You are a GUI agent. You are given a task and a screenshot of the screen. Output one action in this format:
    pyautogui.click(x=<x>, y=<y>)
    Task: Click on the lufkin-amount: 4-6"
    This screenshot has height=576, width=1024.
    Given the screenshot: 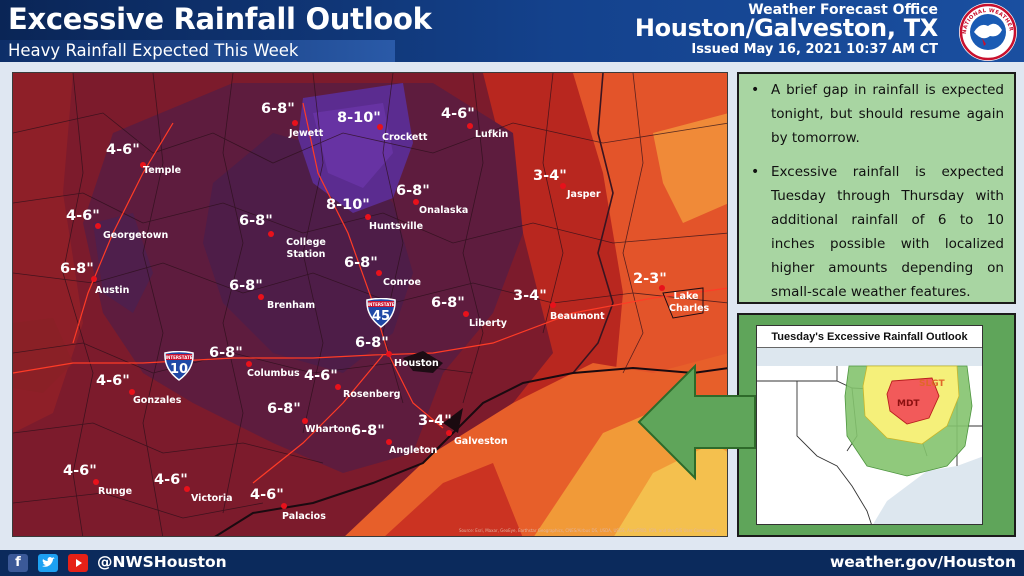 What is the action you would take?
    pyautogui.click(x=458, y=114)
    